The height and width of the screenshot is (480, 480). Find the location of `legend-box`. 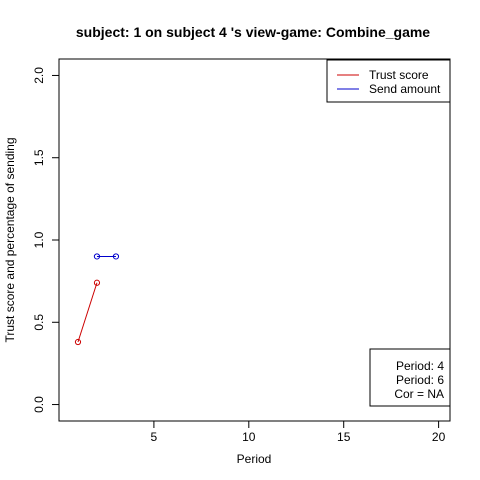

legend-box is located at coordinates (388, 81).